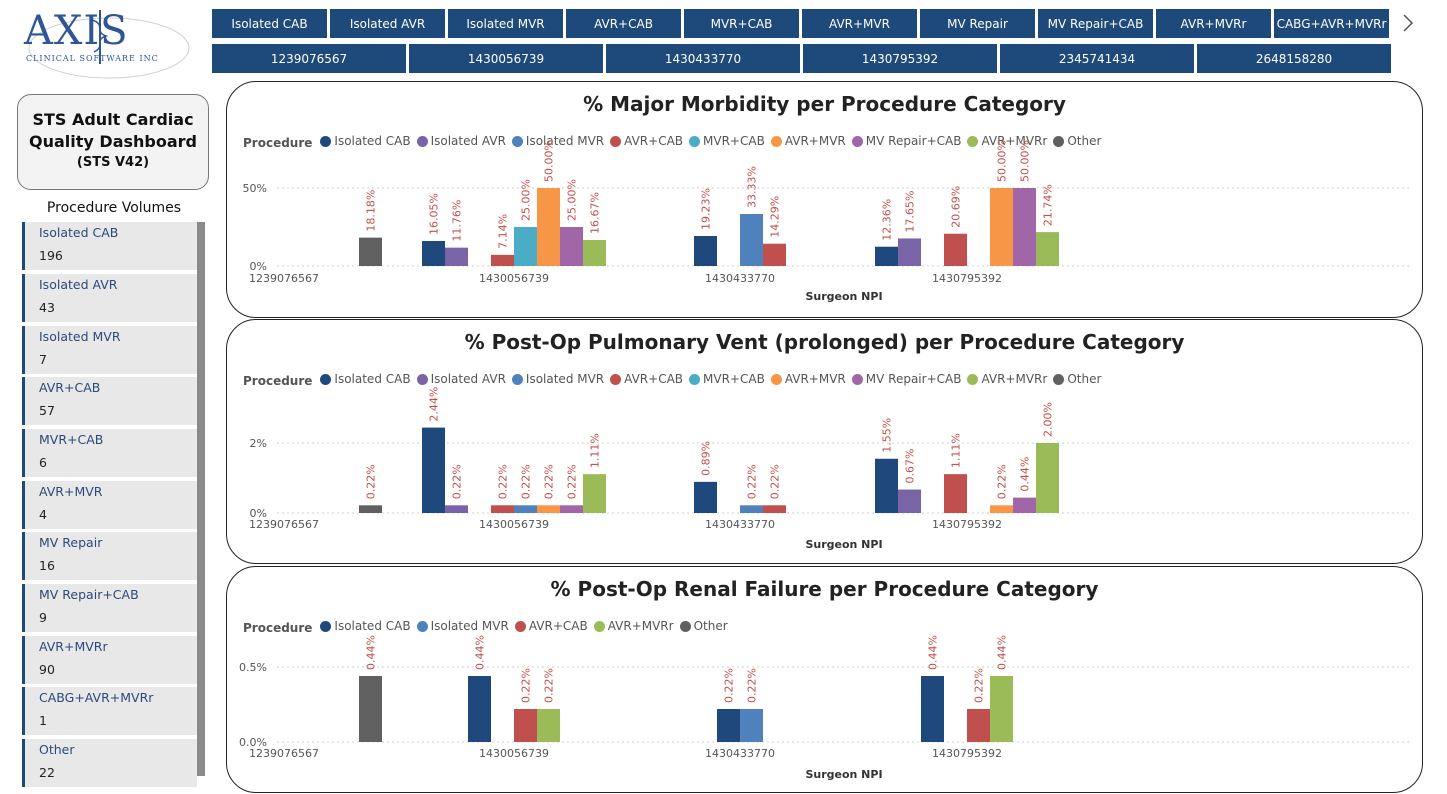 This screenshot has height=794, width=1447. What do you see at coordinates (96, 697) in the screenshot?
I see `volume-name: CABG+AVR+MVRr` at bounding box center [96, 697].